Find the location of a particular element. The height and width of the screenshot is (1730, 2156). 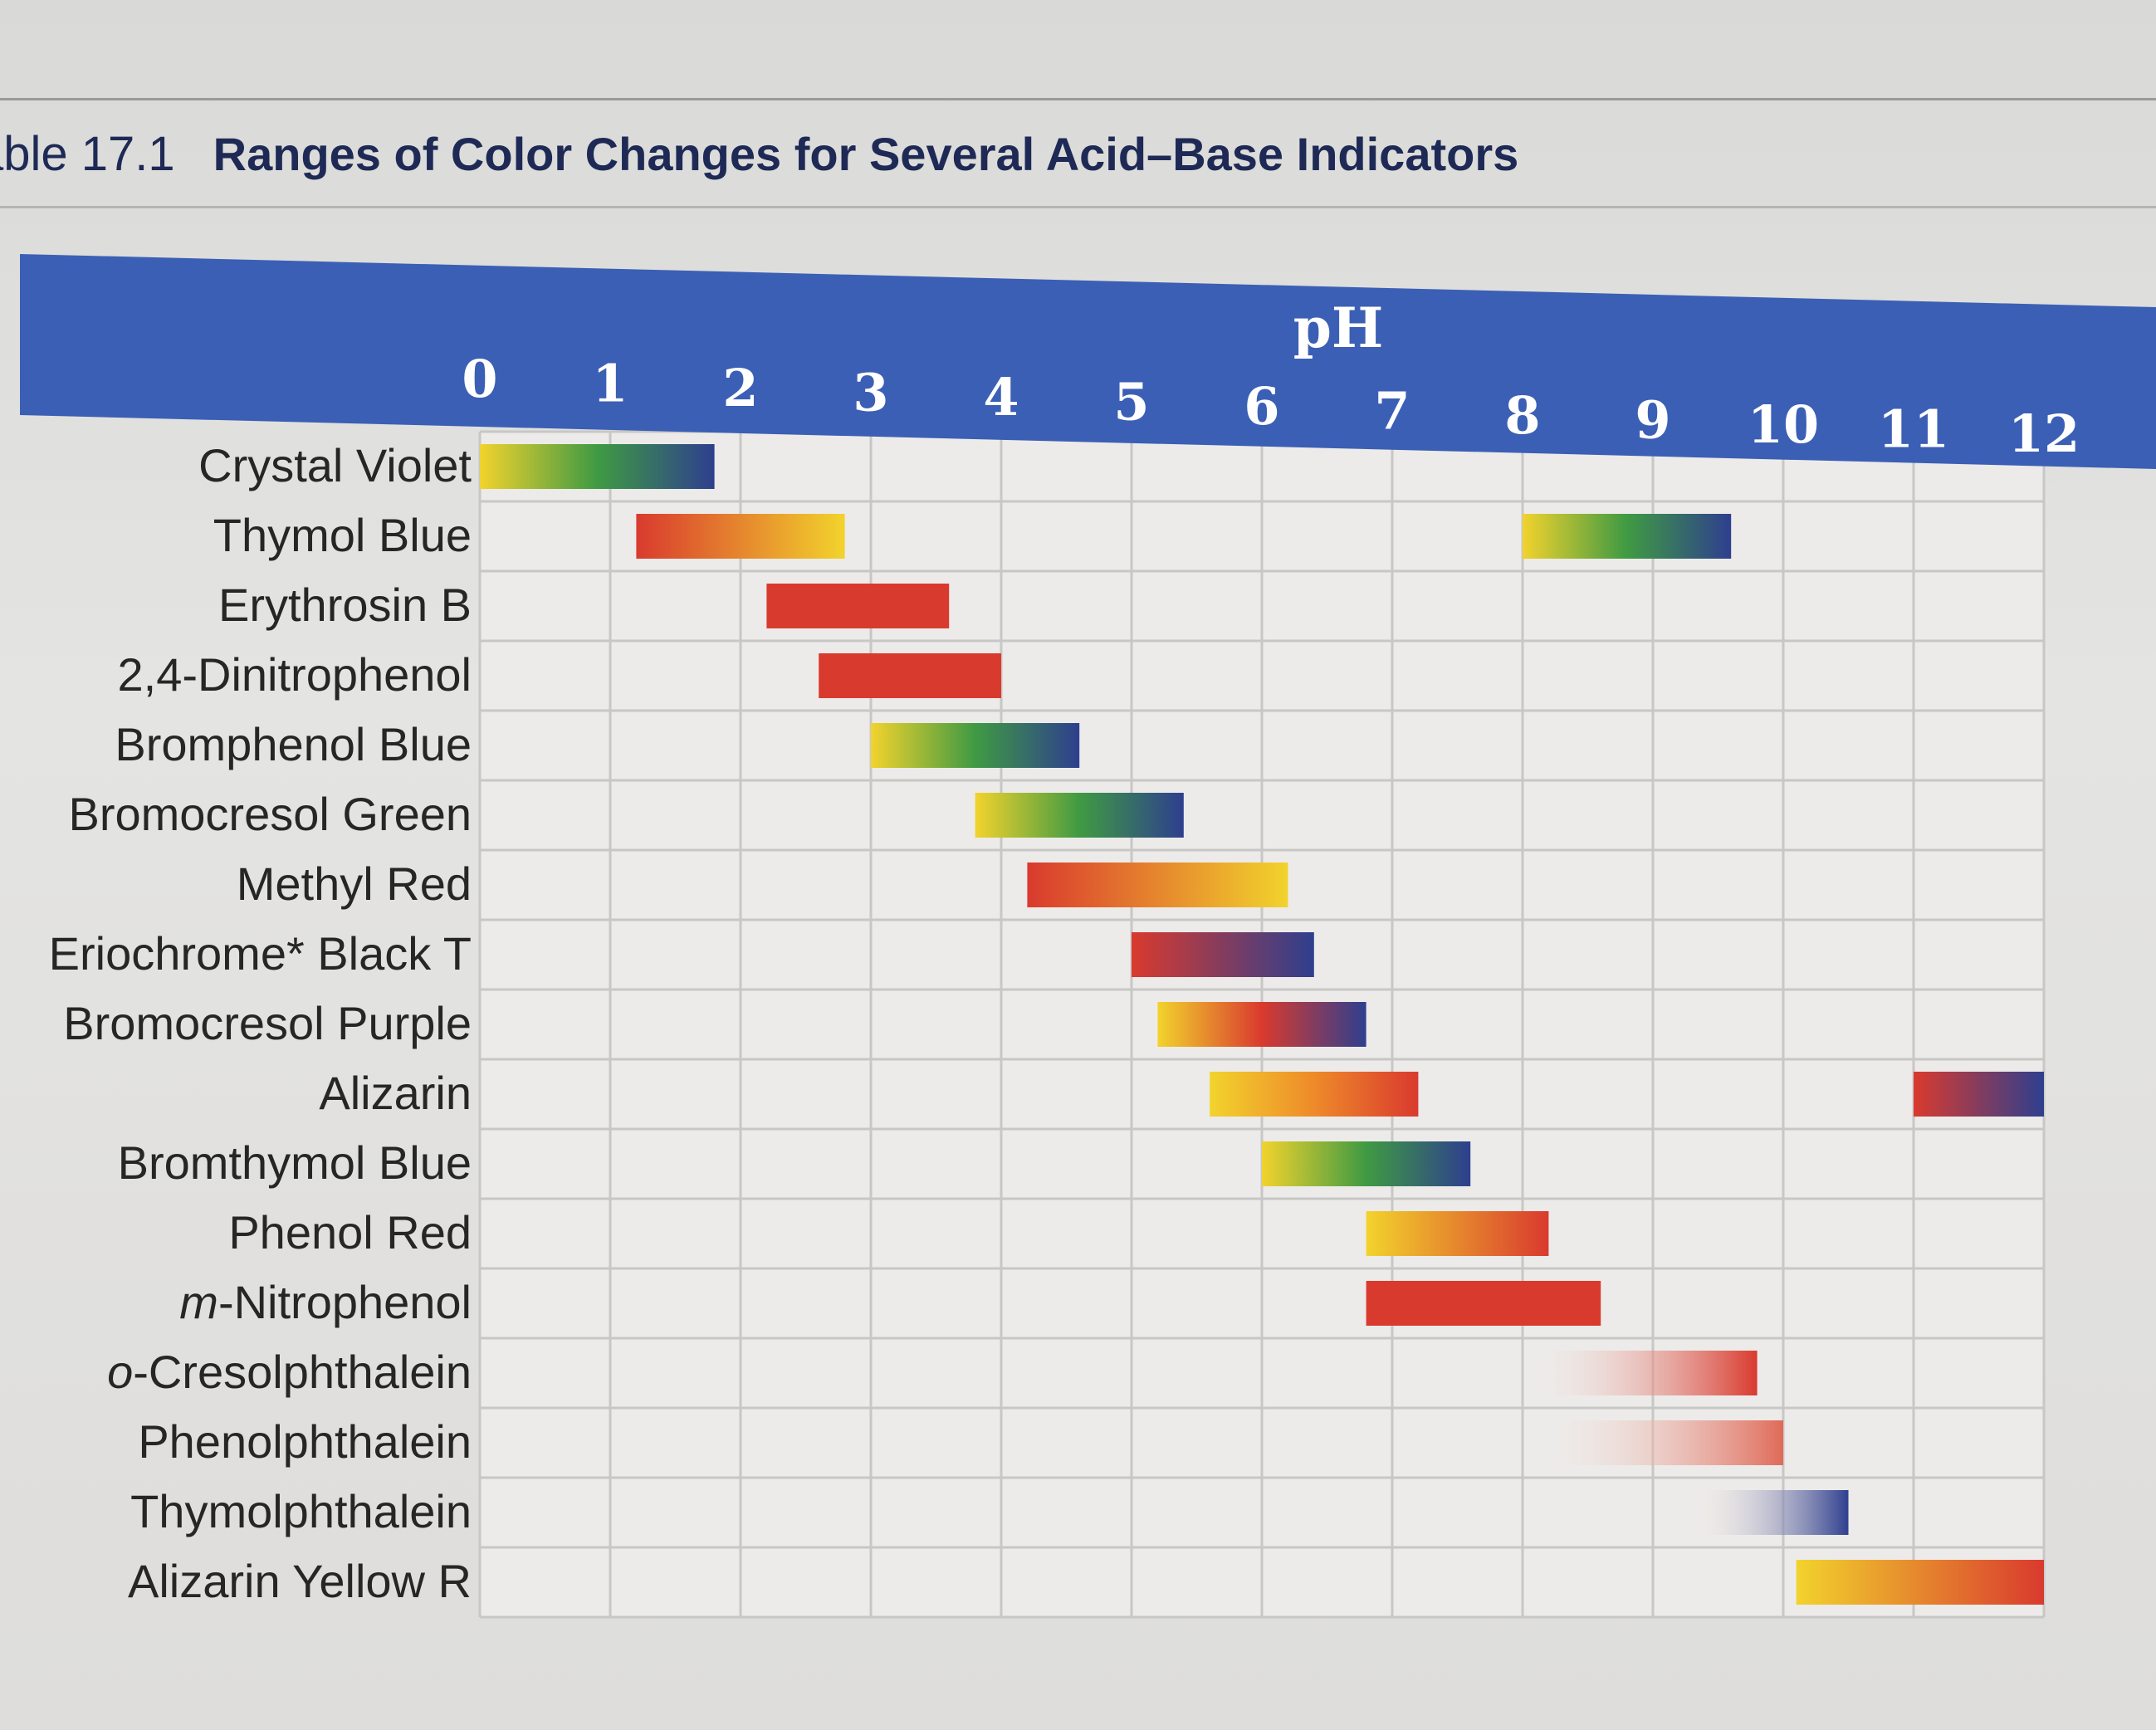

indicator-label: Thymolphthalein is located at coordinates (301, 1511).